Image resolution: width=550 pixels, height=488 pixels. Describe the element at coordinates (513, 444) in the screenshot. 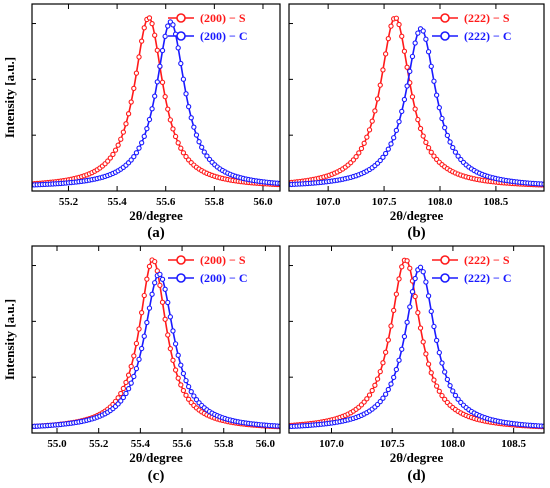

I see `x-tick-label: 108.5` at that location.